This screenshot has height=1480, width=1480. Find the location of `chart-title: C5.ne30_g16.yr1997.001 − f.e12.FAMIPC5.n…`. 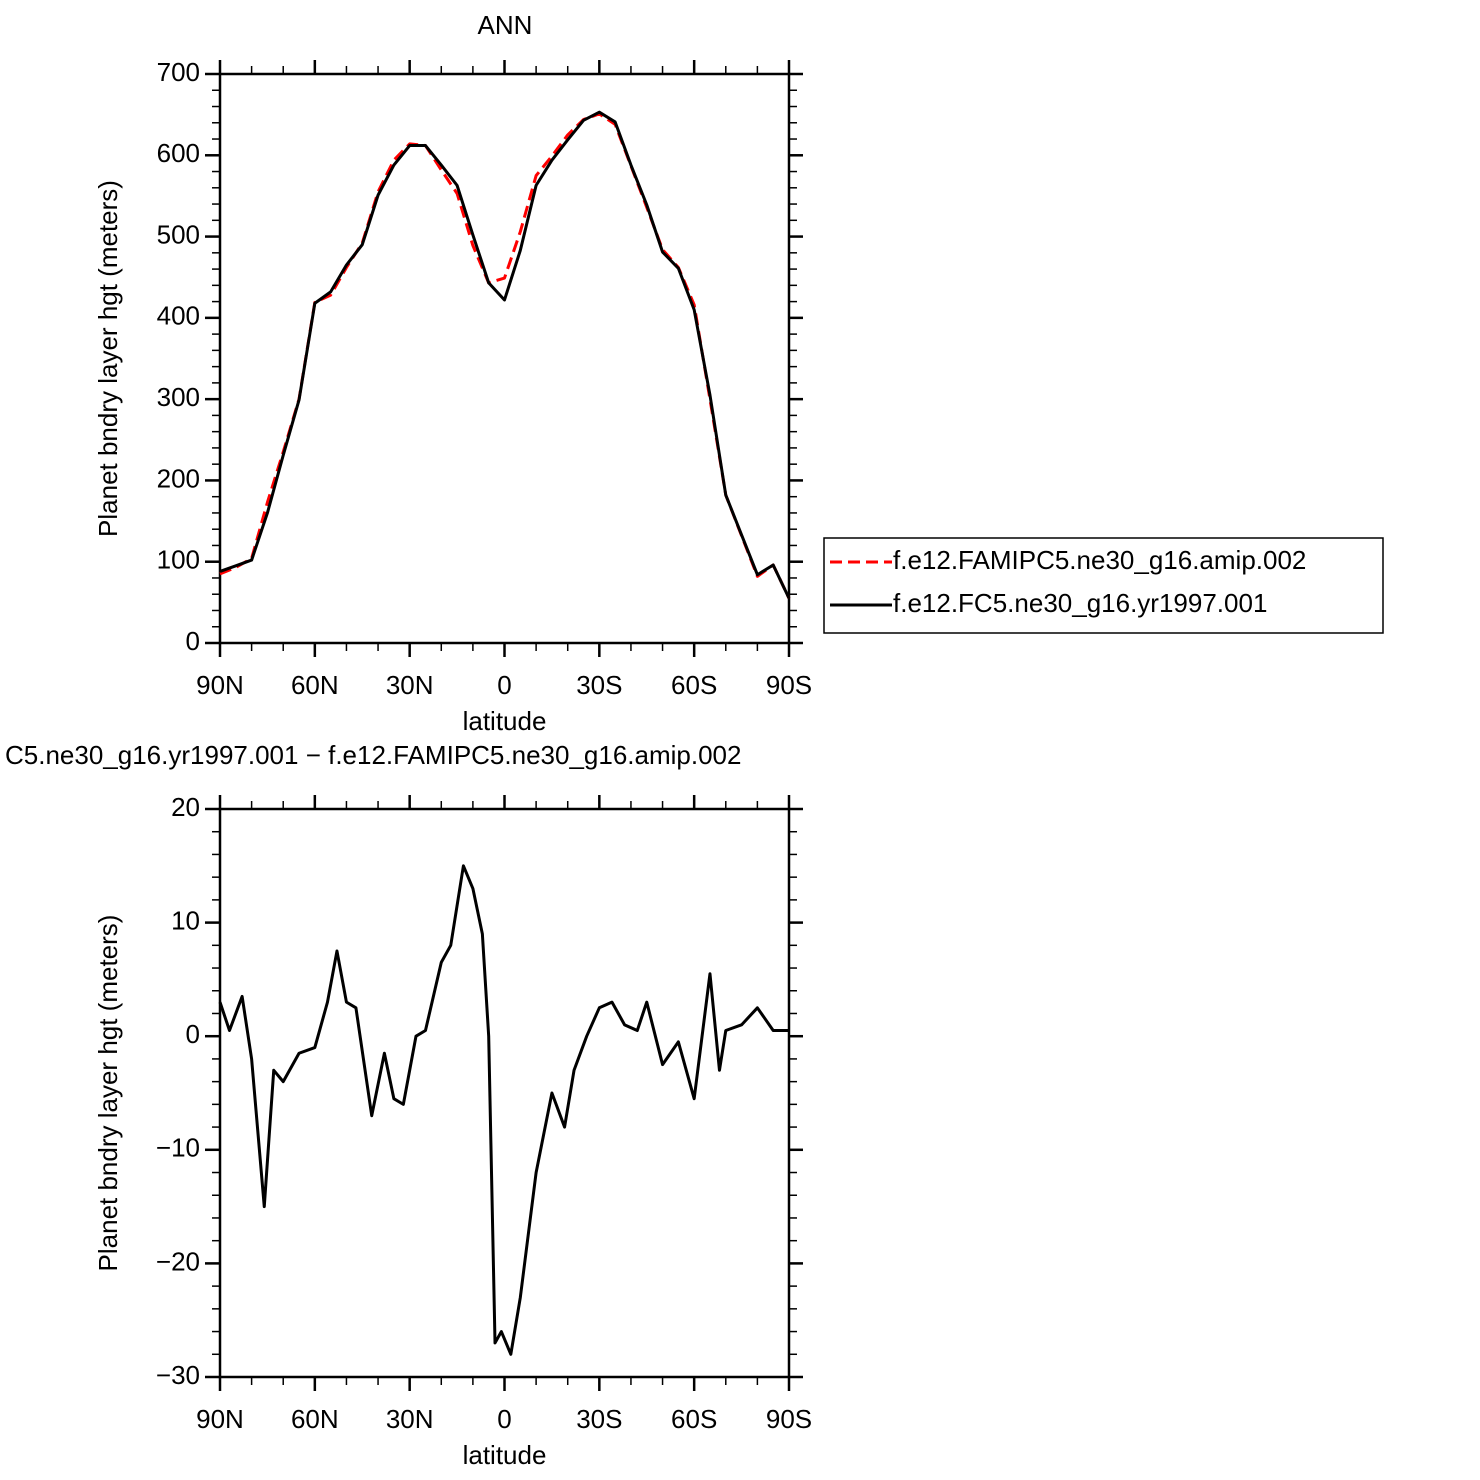

chart-title: C5.ne30_g16.yr1997.001 − f.e12.FAMIPC5.n… is located at coordinates (373, 755).